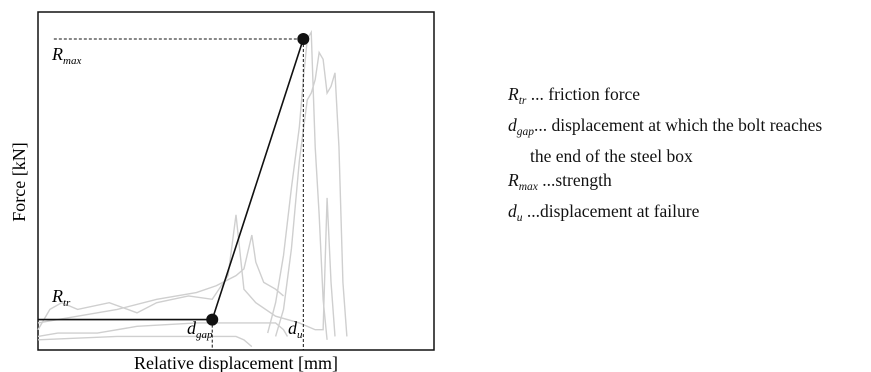 This screenshot has width=871, height=372. I want to click on legend-item-1: Rtr ... friction force, so click(665, 97).